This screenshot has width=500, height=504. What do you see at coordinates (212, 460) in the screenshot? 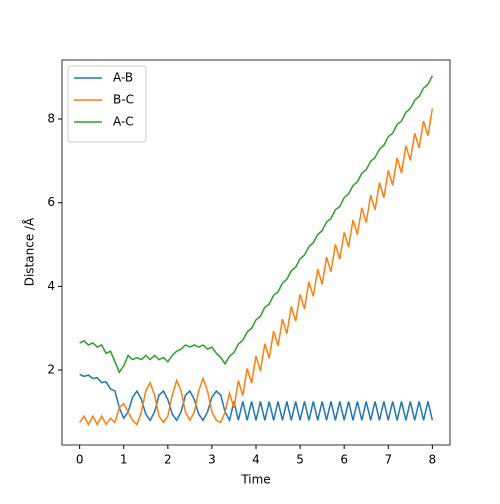
I see `x-tick-label: 3` at bounding box center [212, 460].